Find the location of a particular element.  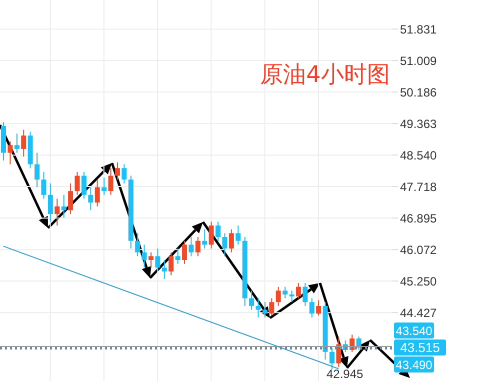

y-tick-label: 44.427 is located at coordinates (419, 313).